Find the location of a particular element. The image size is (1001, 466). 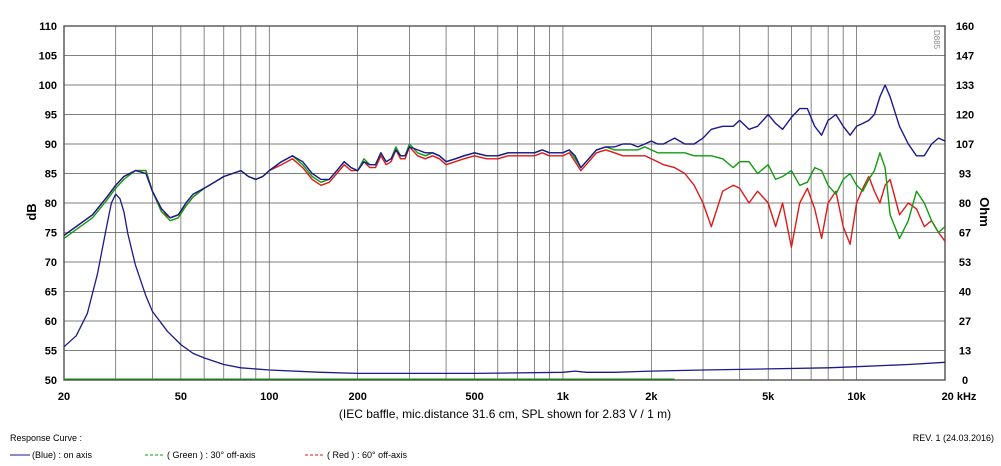

x-tick-label: 1k is located at coordinates (563, 397).